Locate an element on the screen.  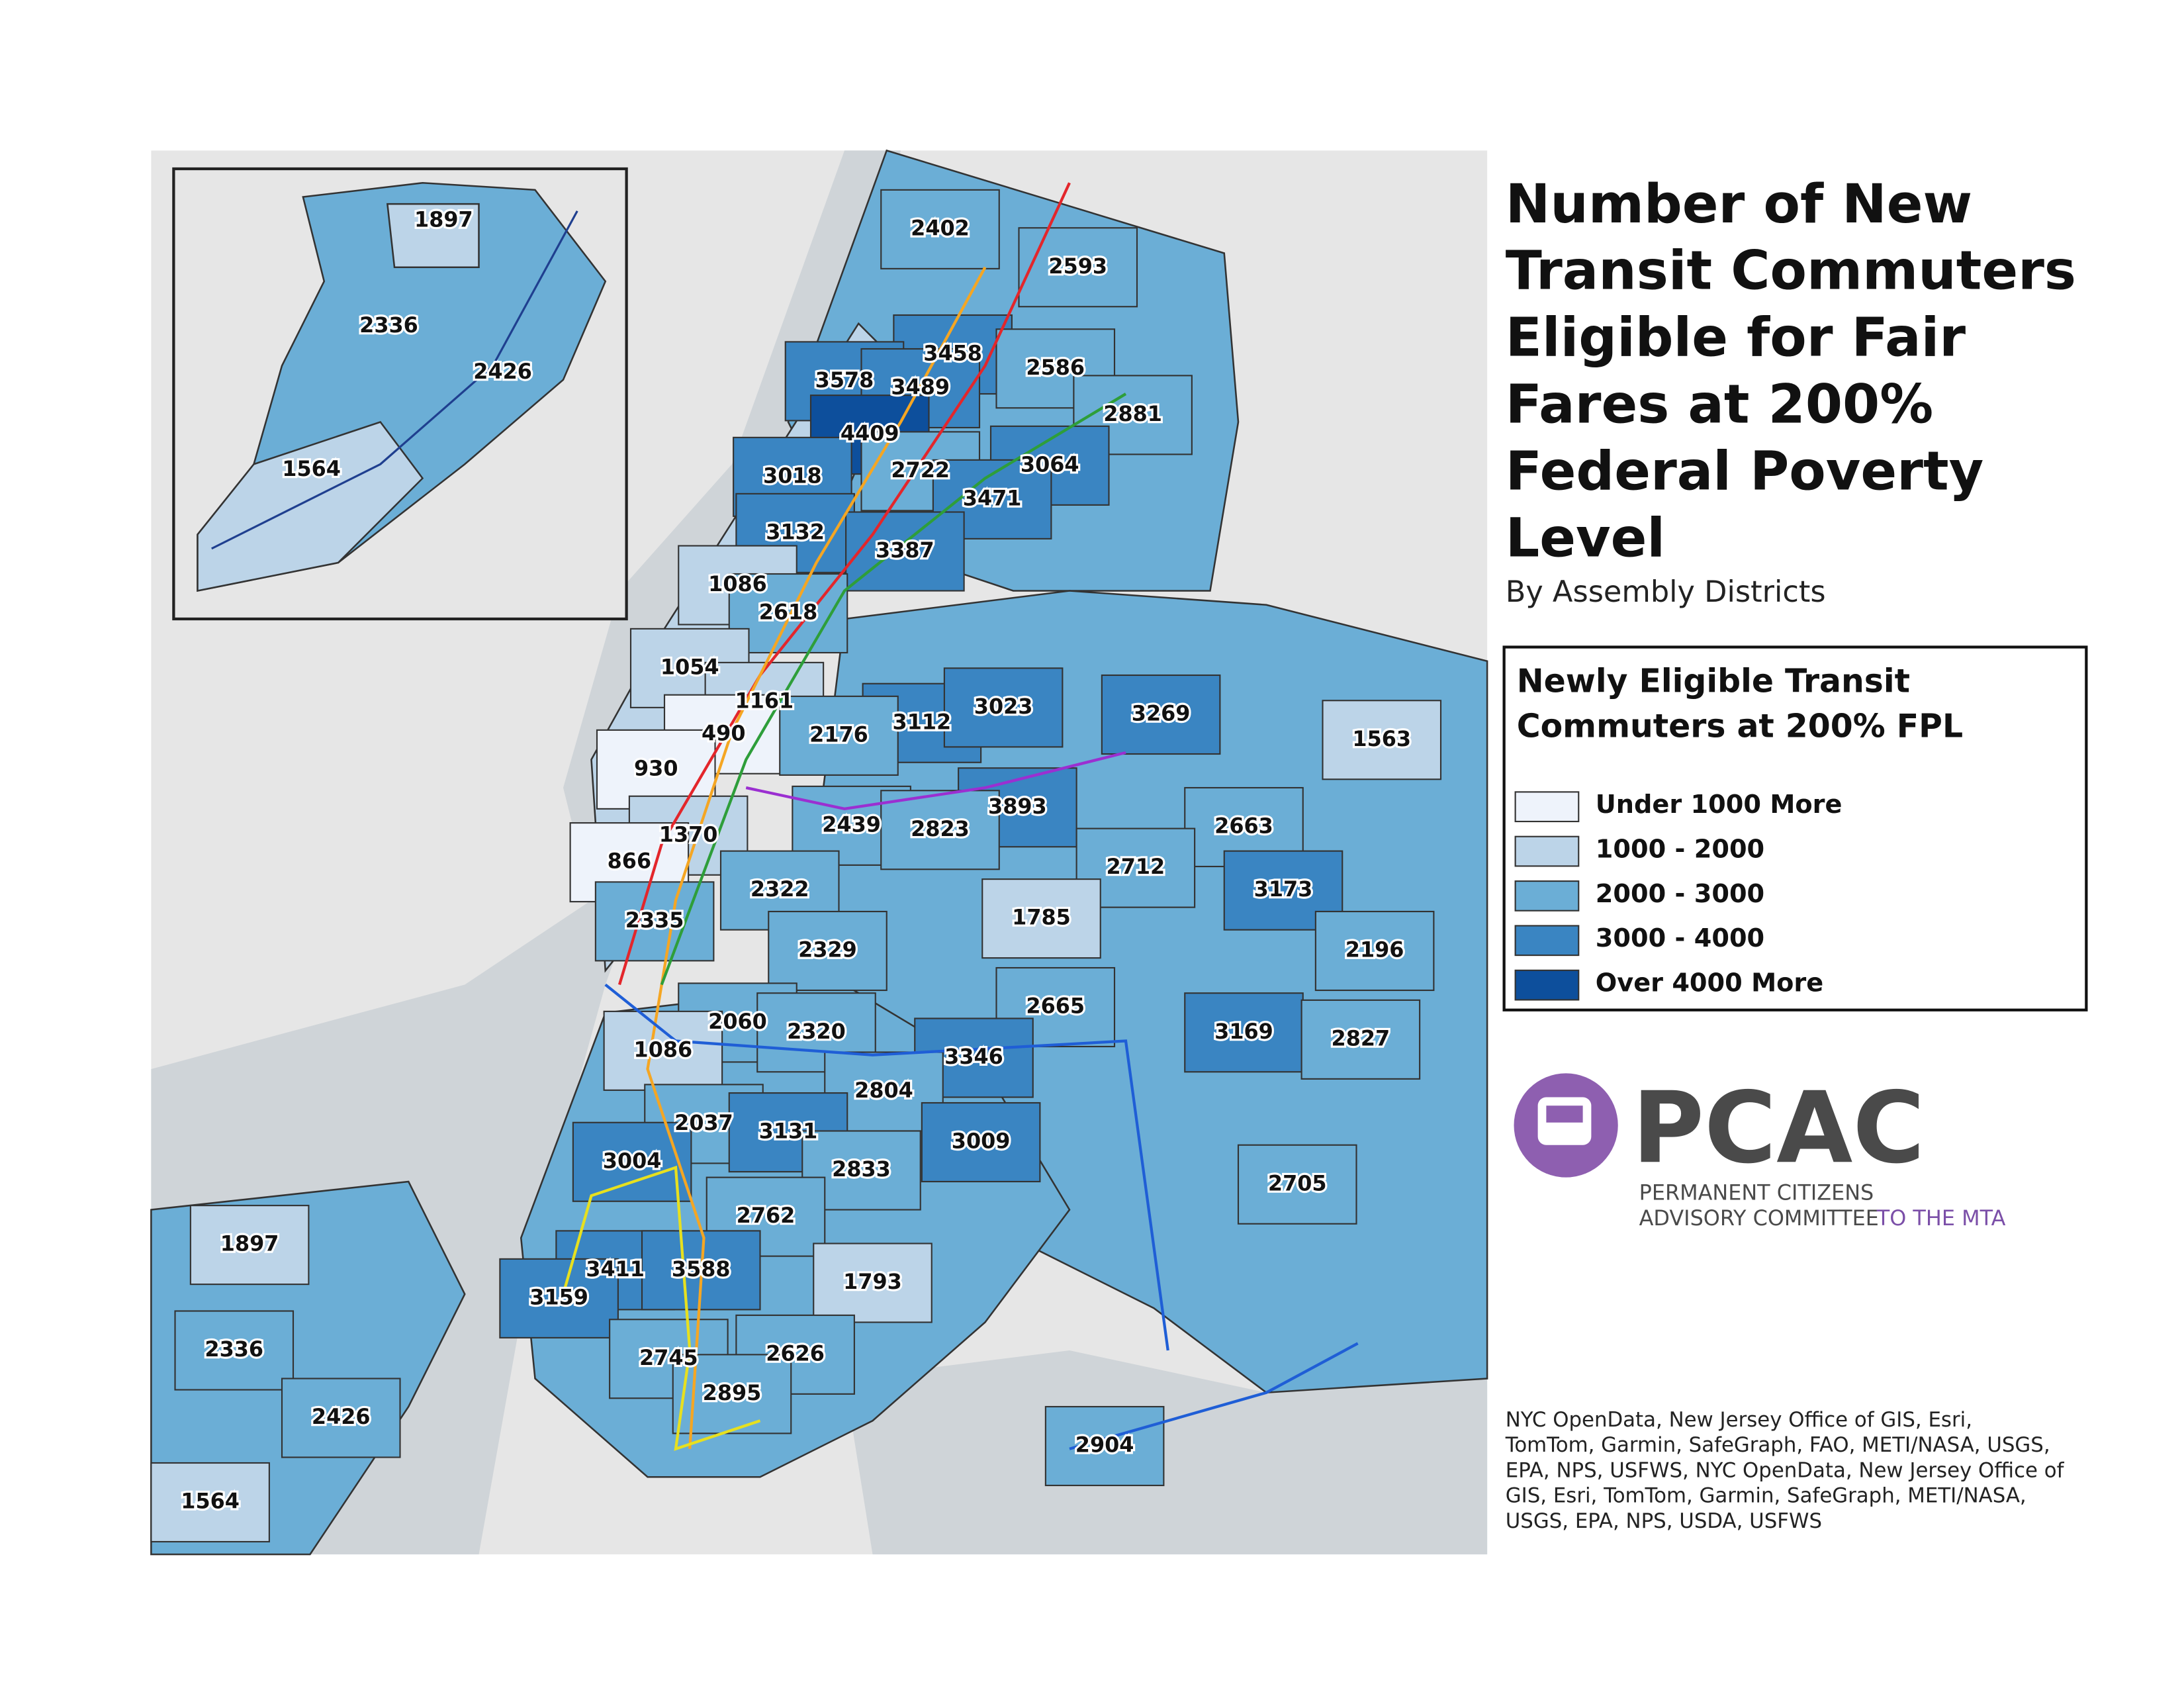
district-label: 2336 is located at coordinates (234, 1349).